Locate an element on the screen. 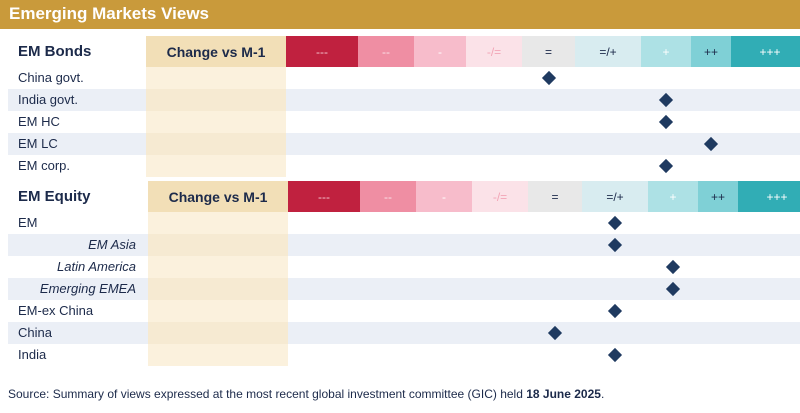 Image resolution: width=800 pixels, height=413 pixels. row-label: EM-ex China is located at coordinates (56, 310).